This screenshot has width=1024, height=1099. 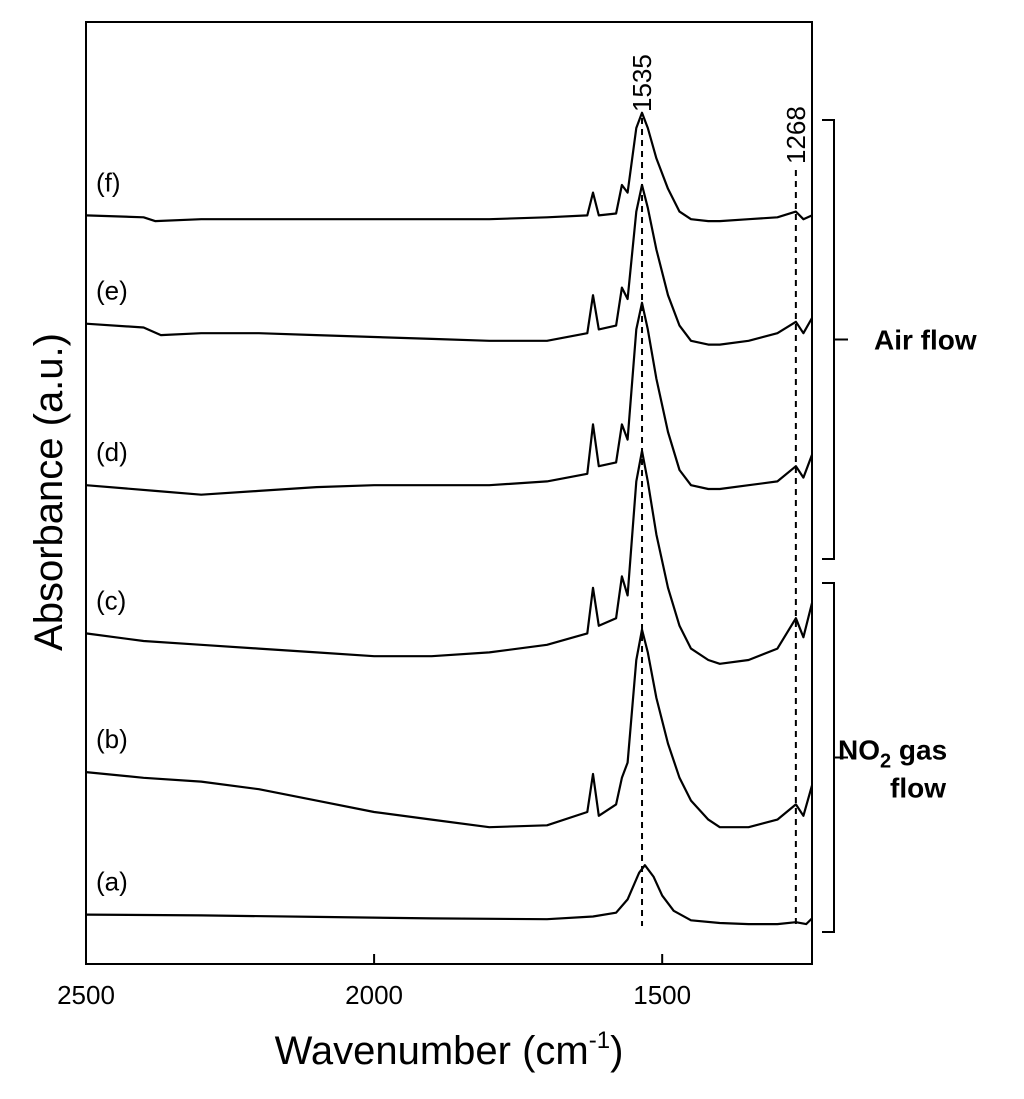 I want to click on series-line-b, so click(x=449, y=728).